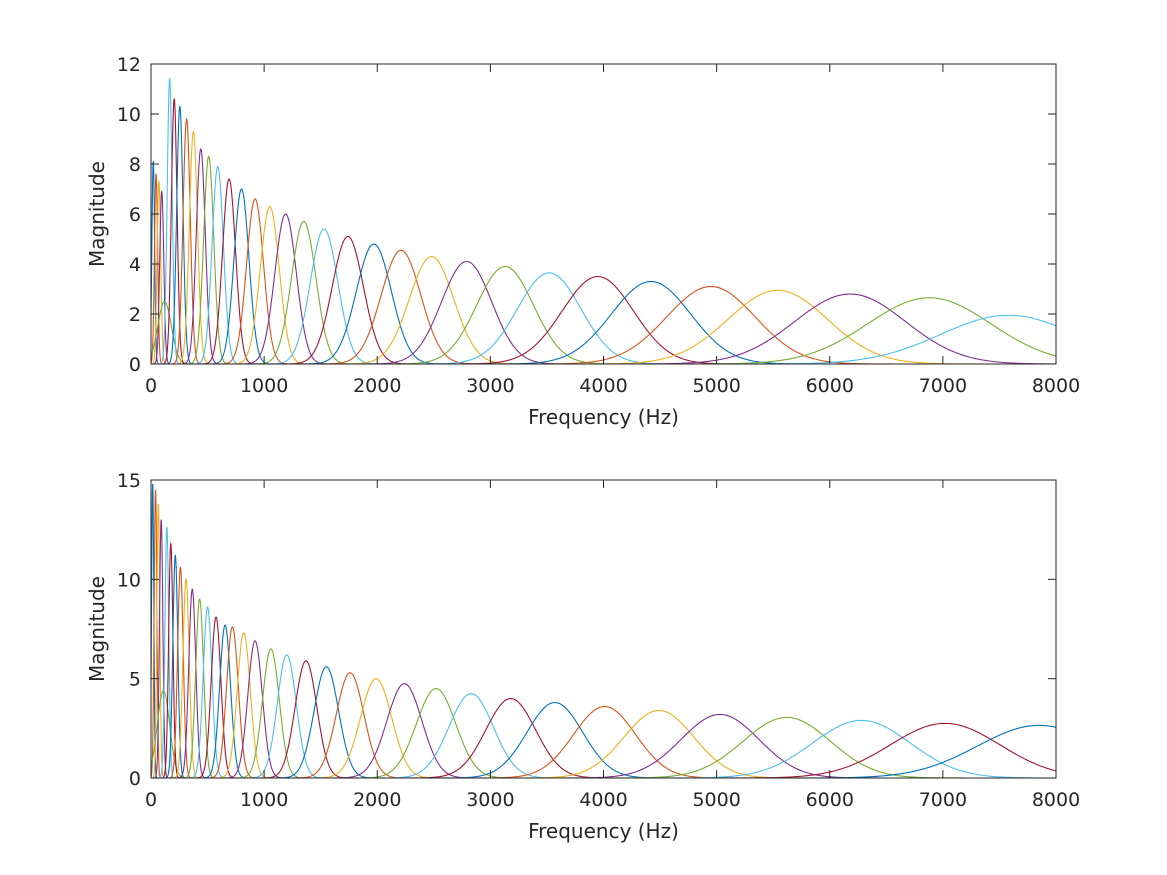  What do you see at coordinates (135, 265) in the screenshot?
I see `top-y-tick-label: 4` at bounding box center [135, 265].